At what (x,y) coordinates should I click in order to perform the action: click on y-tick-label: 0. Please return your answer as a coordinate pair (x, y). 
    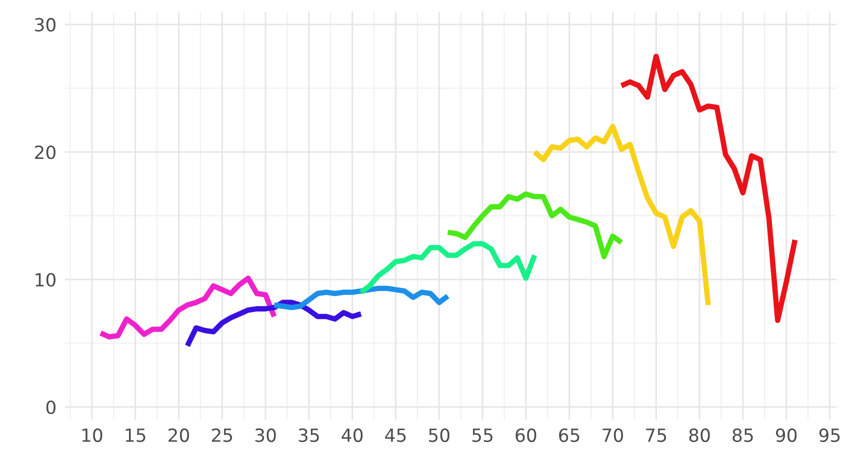
    Looking at the image, I should click on (51, 407).